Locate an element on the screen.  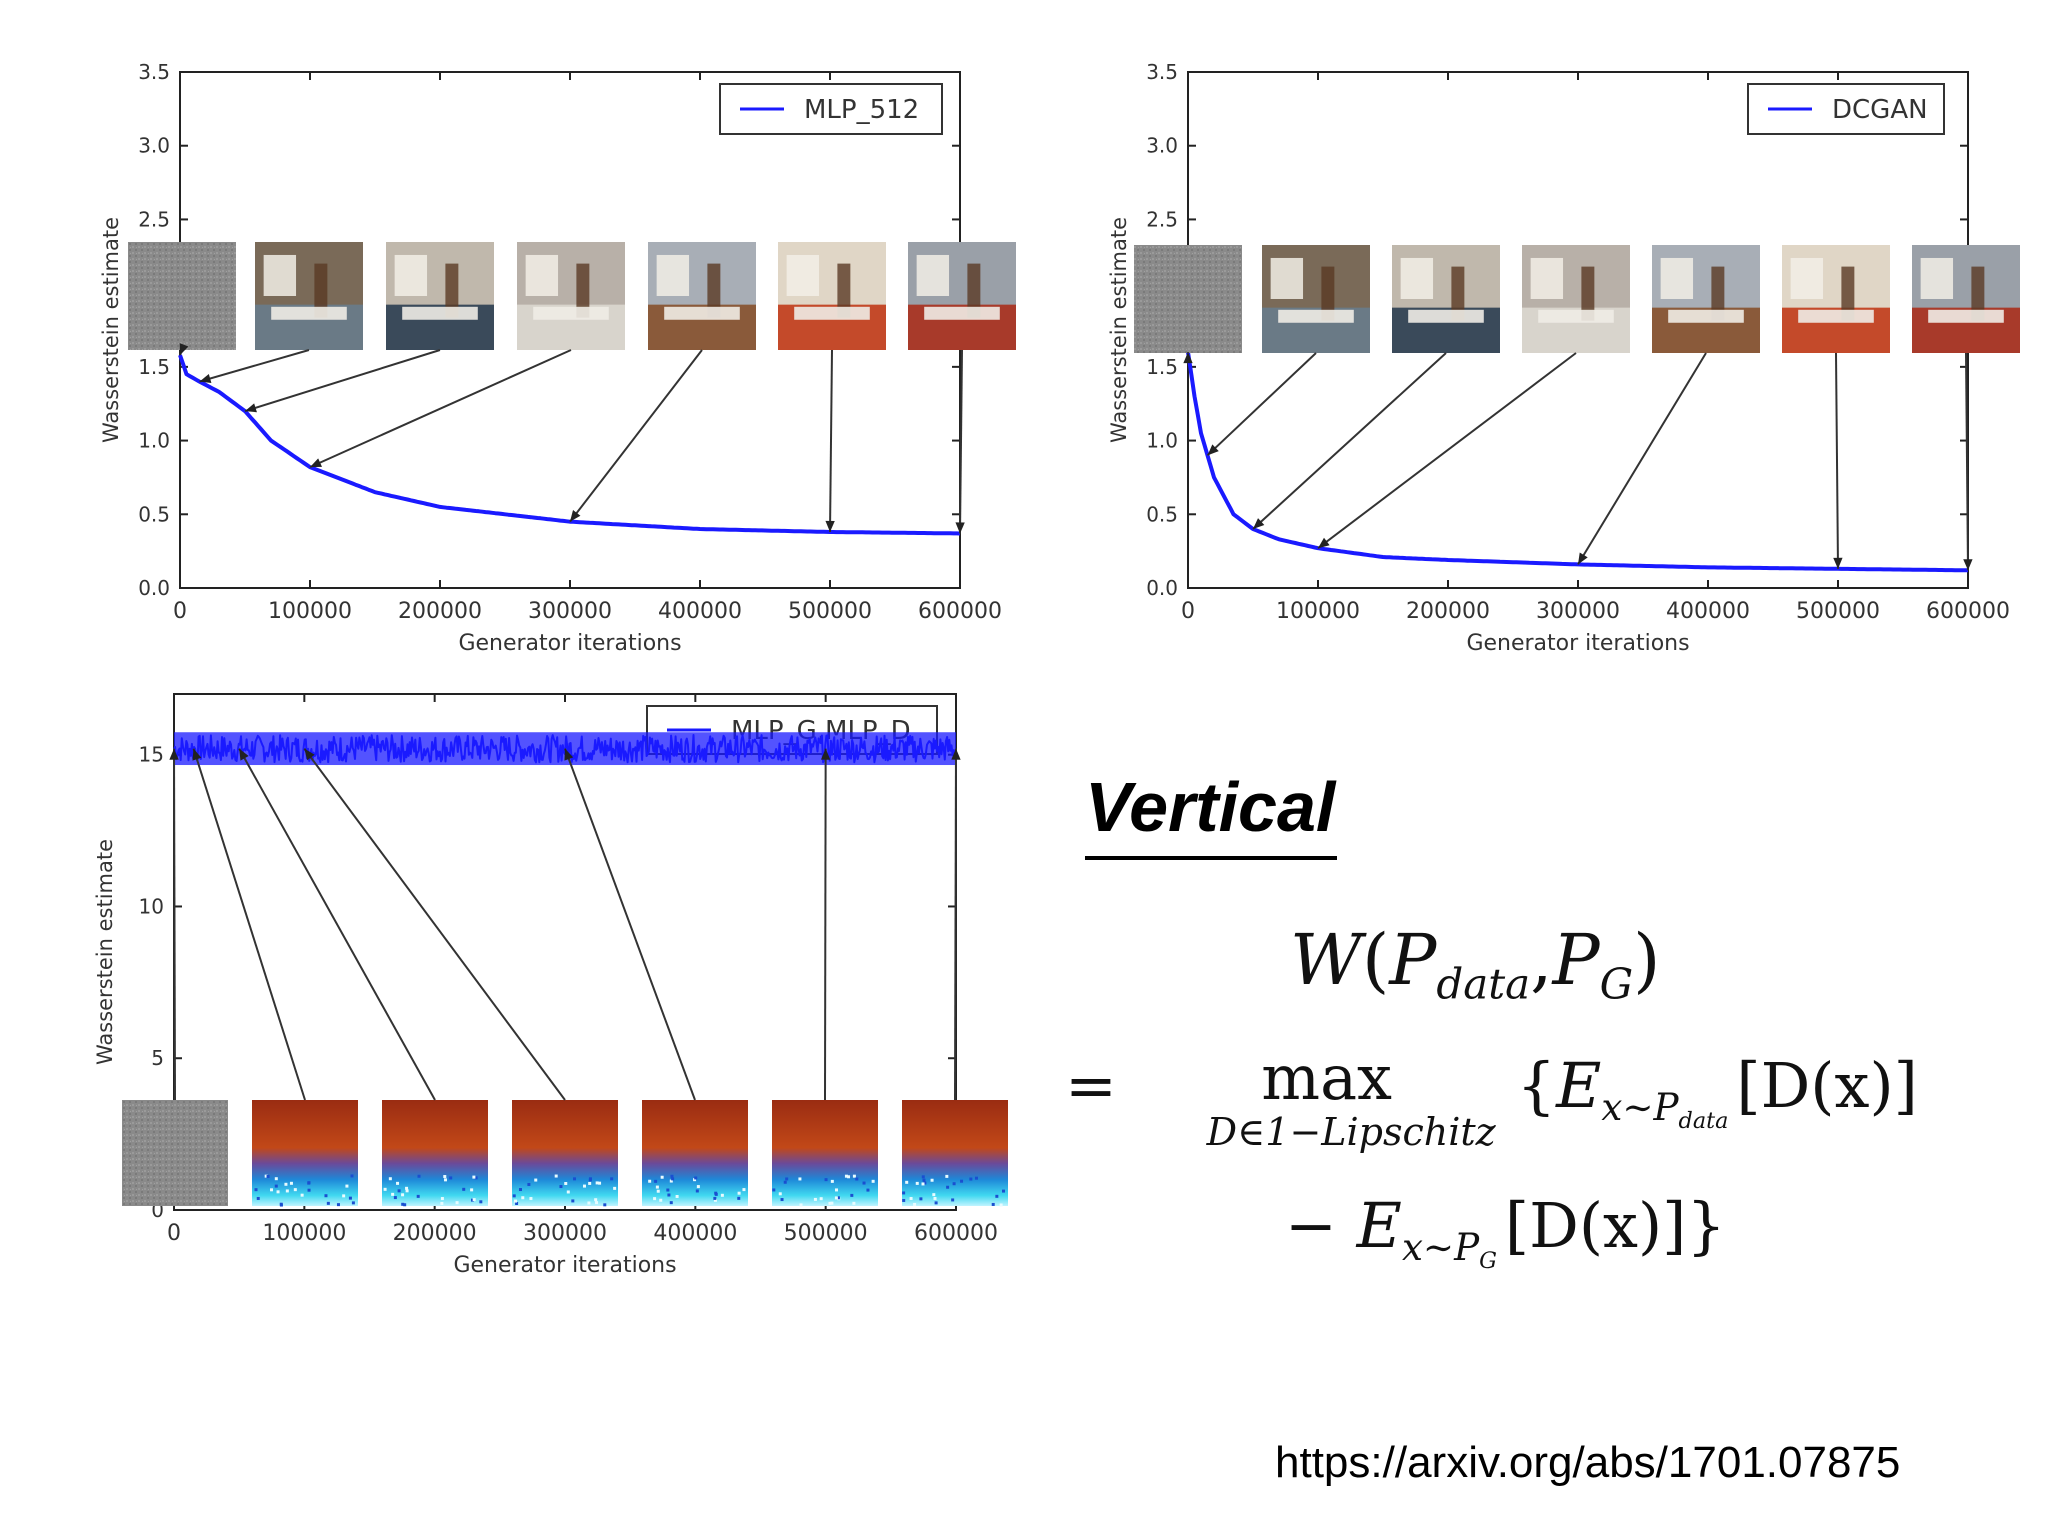
y-tick-label: 3.5 is located at coordinates (154, 72).